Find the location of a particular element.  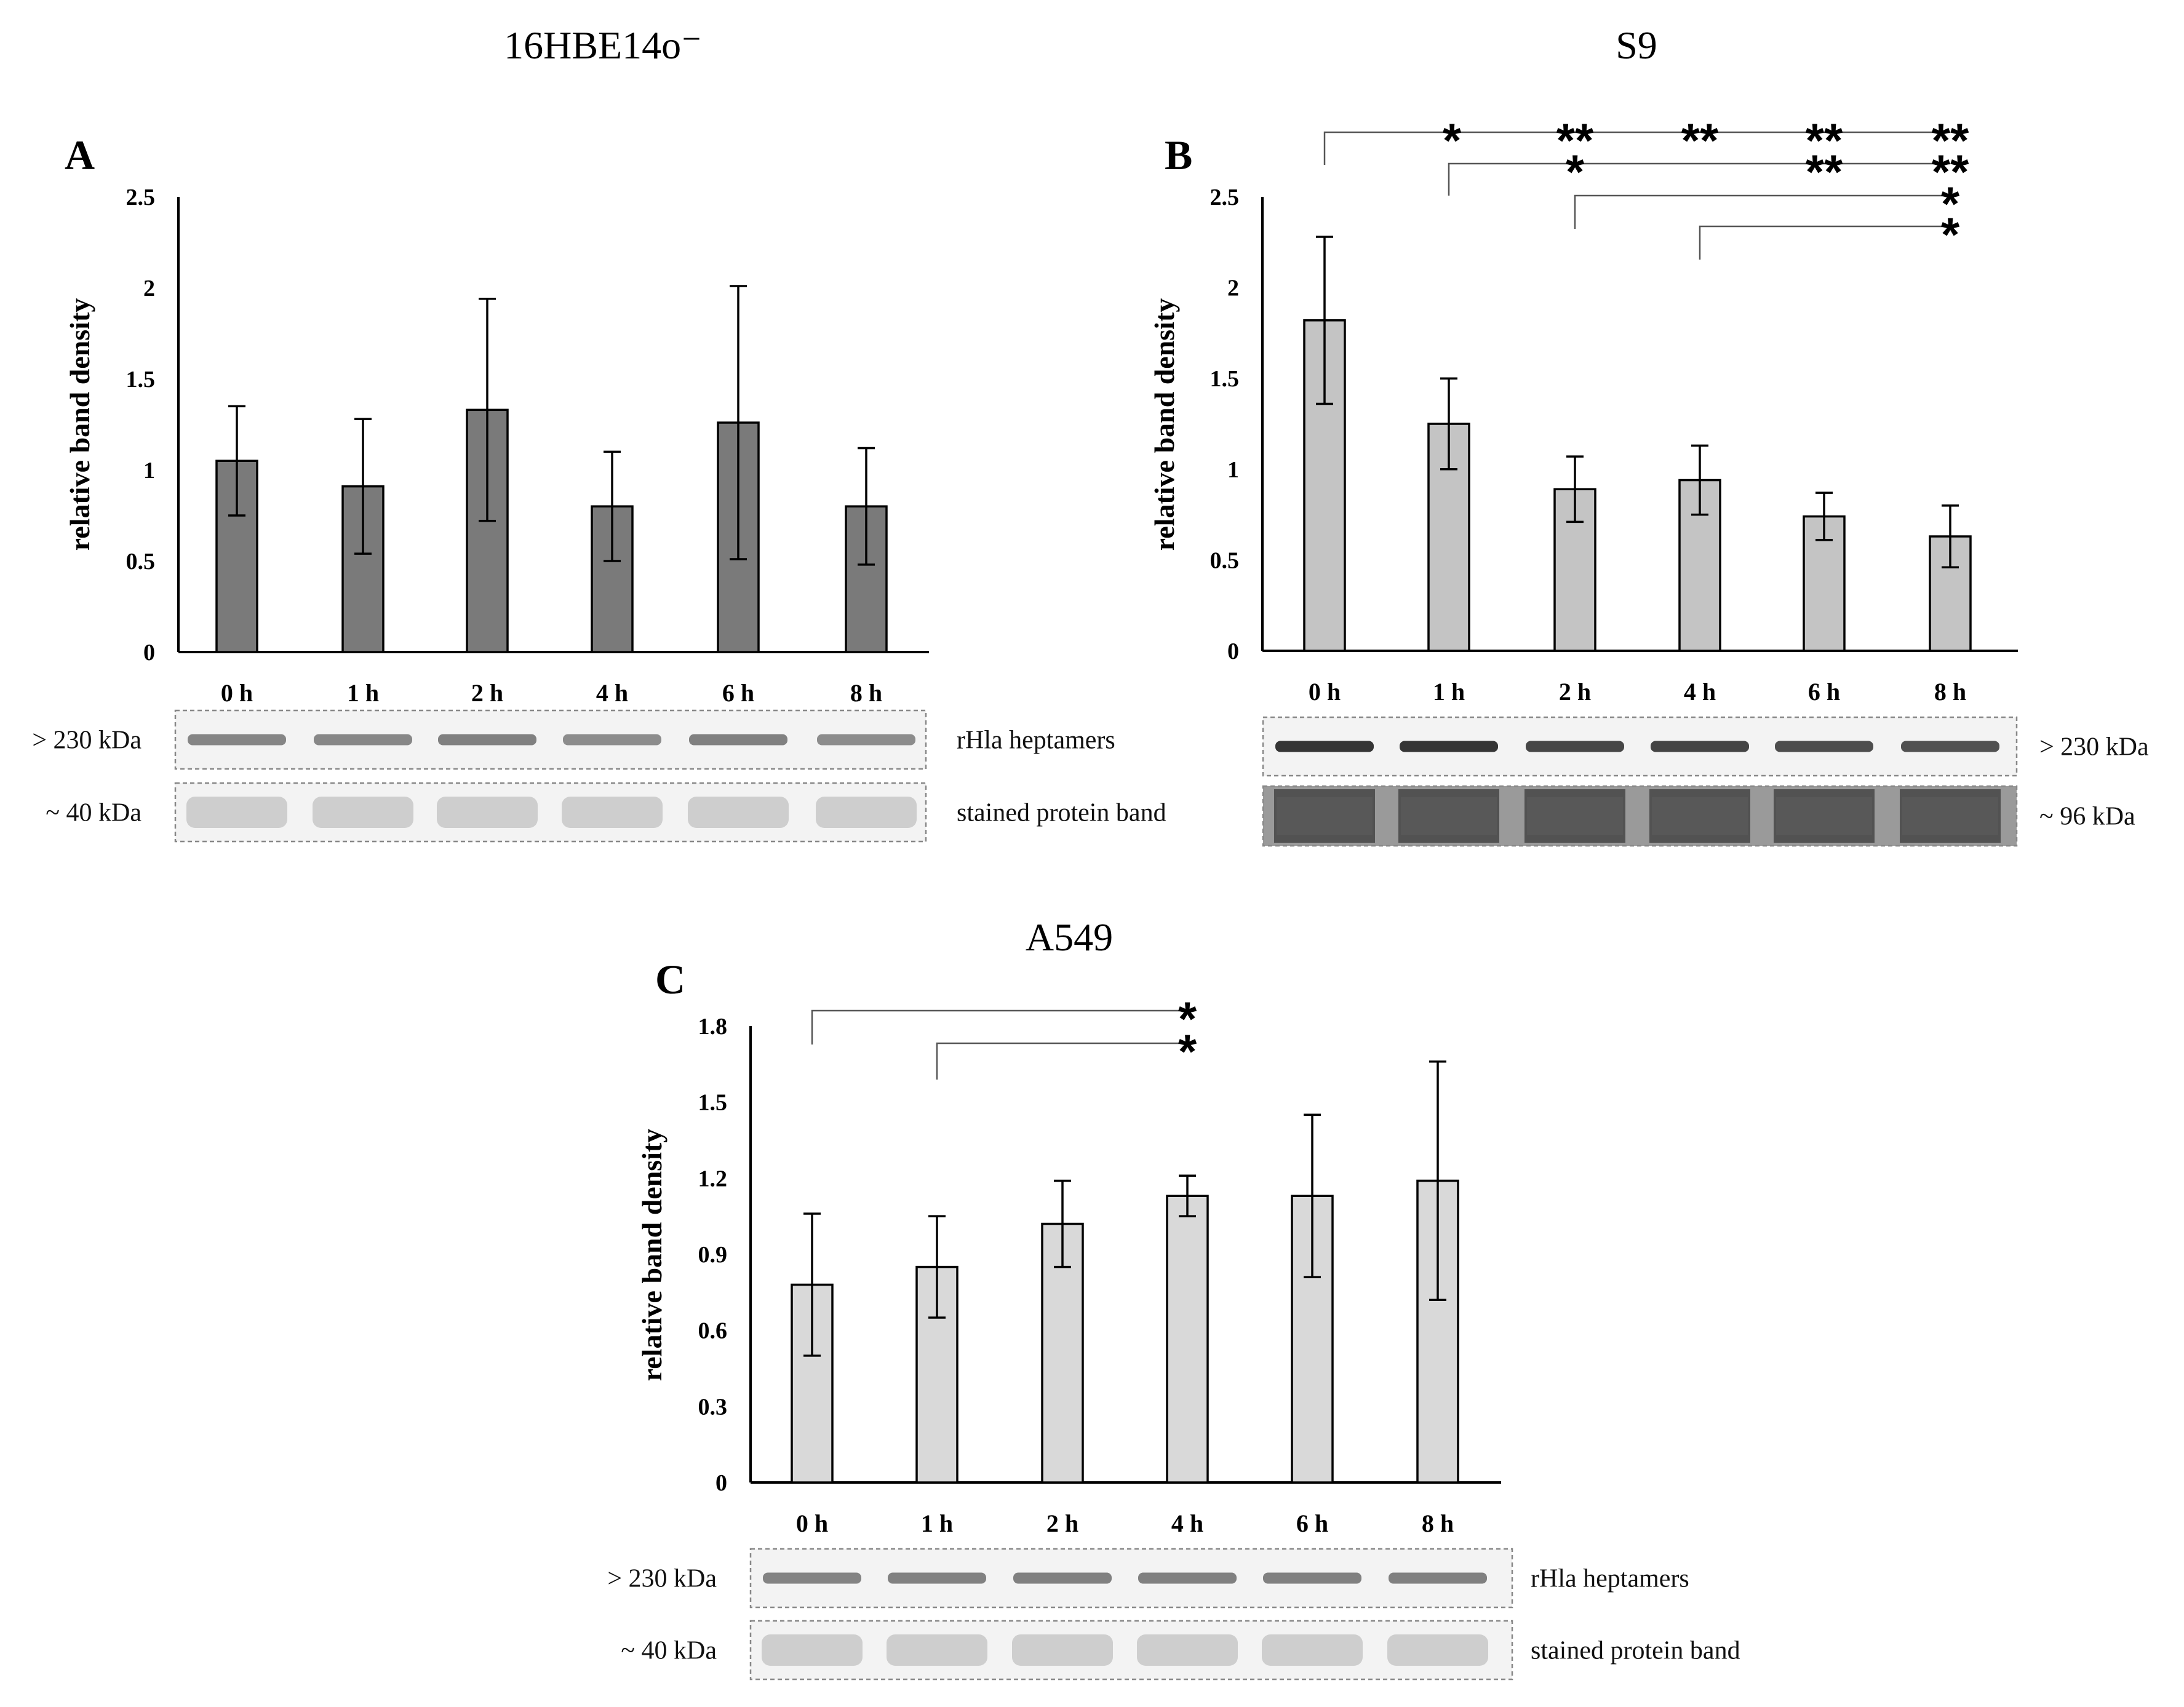

blot-label-right: ~ 96 kDa is located at coordinates (2087, 817).